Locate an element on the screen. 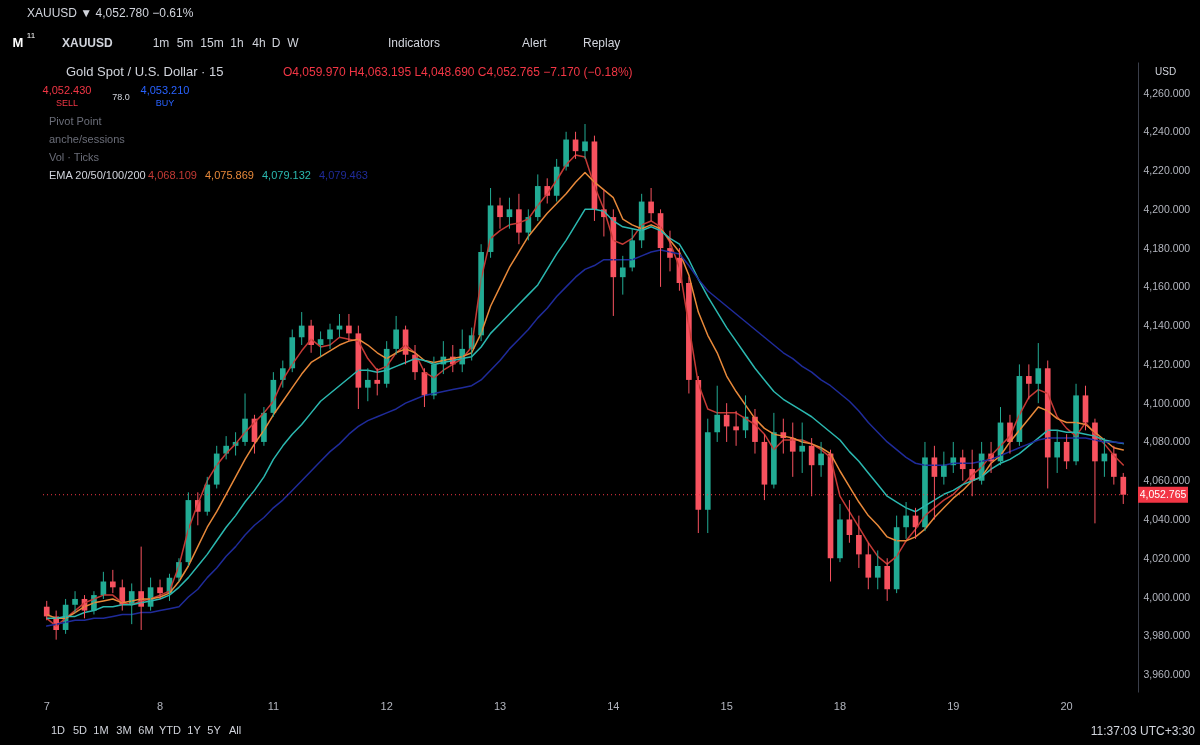  y-tick-label: 3,960.000 is located at coordinates (1167, 674).